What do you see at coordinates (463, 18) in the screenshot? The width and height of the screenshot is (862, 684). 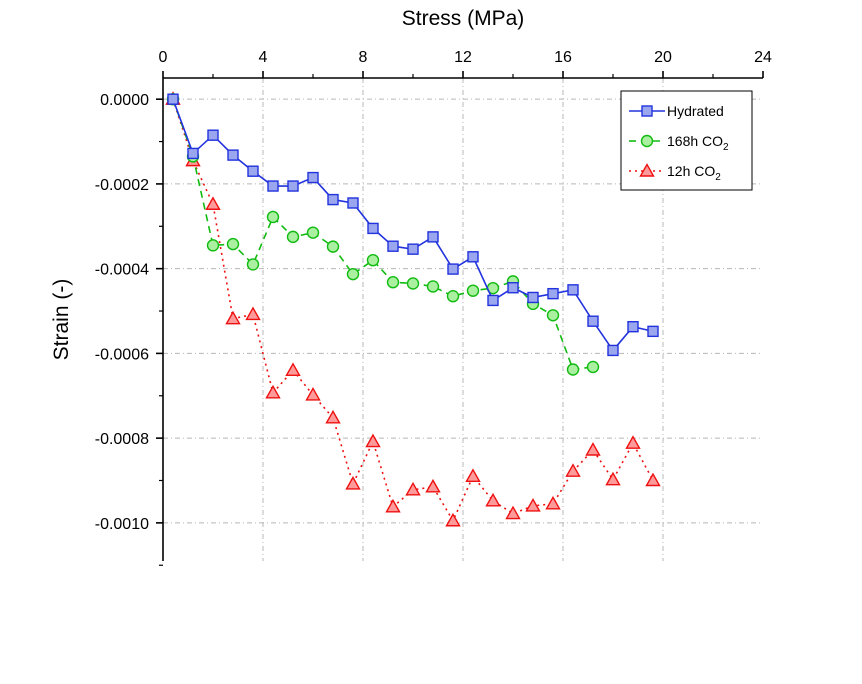 I see `x-axis-title: Stress (MPa)` at bounding box center [463, 18].